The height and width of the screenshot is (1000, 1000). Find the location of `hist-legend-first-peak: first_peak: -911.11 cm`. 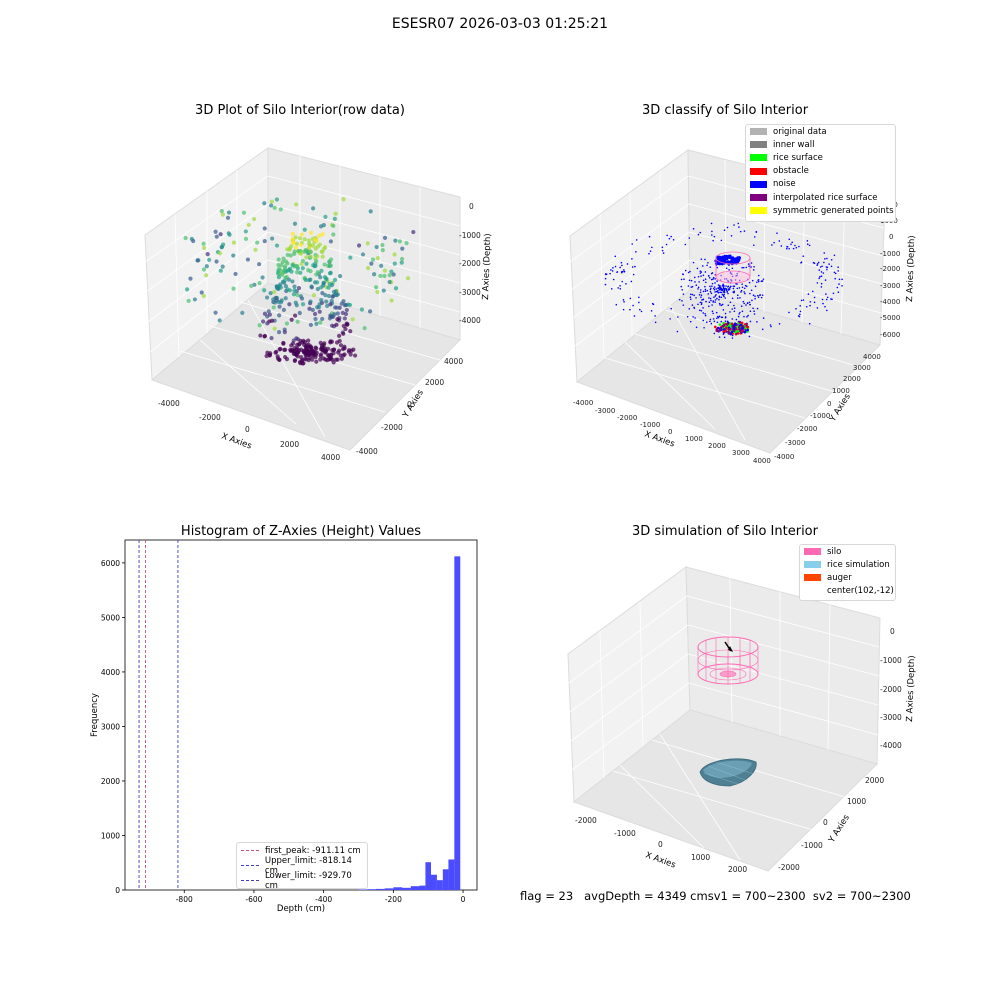

hist-legend-first-peak: first_peak: -911.11 cm is located at coordinates (302, 850).